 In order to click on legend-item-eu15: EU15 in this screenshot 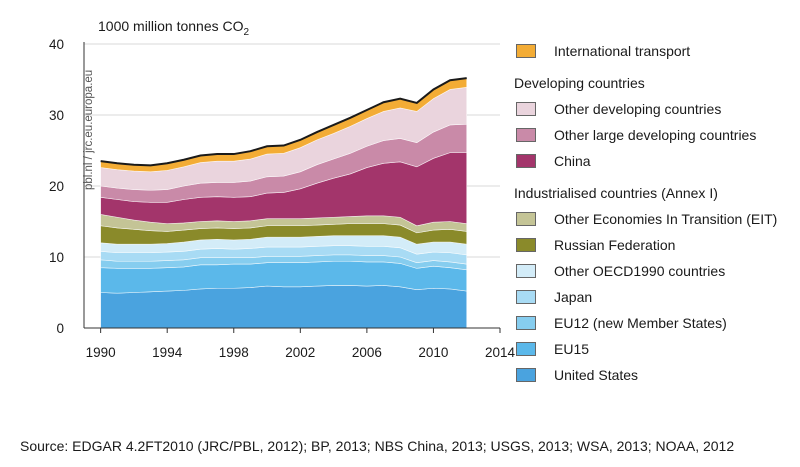, I will do `click(654, 349)`.